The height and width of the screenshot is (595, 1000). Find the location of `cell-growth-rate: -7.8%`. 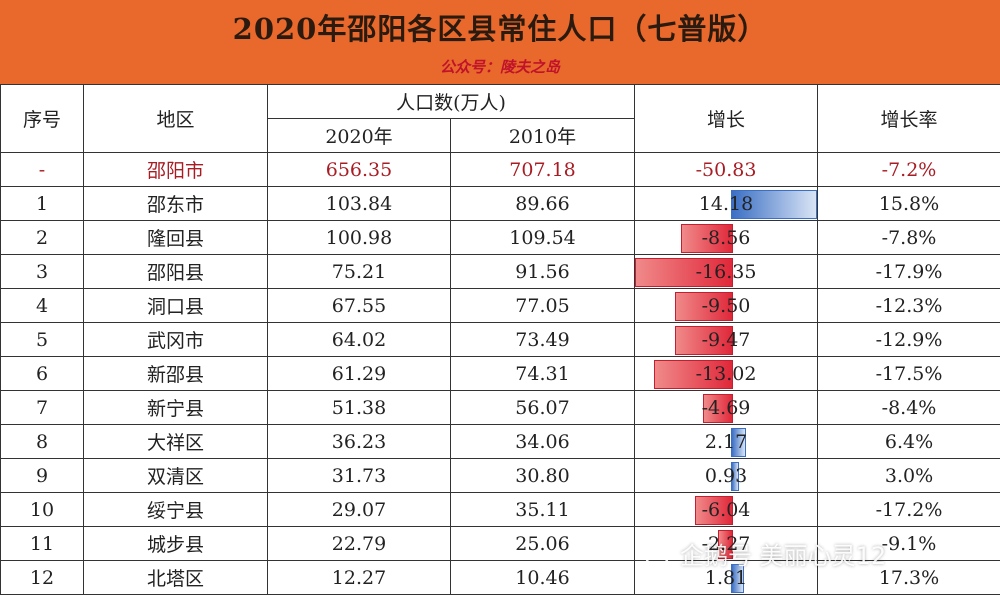

cell-growth-rate: -7.8% is located at coordinates (909, 238).